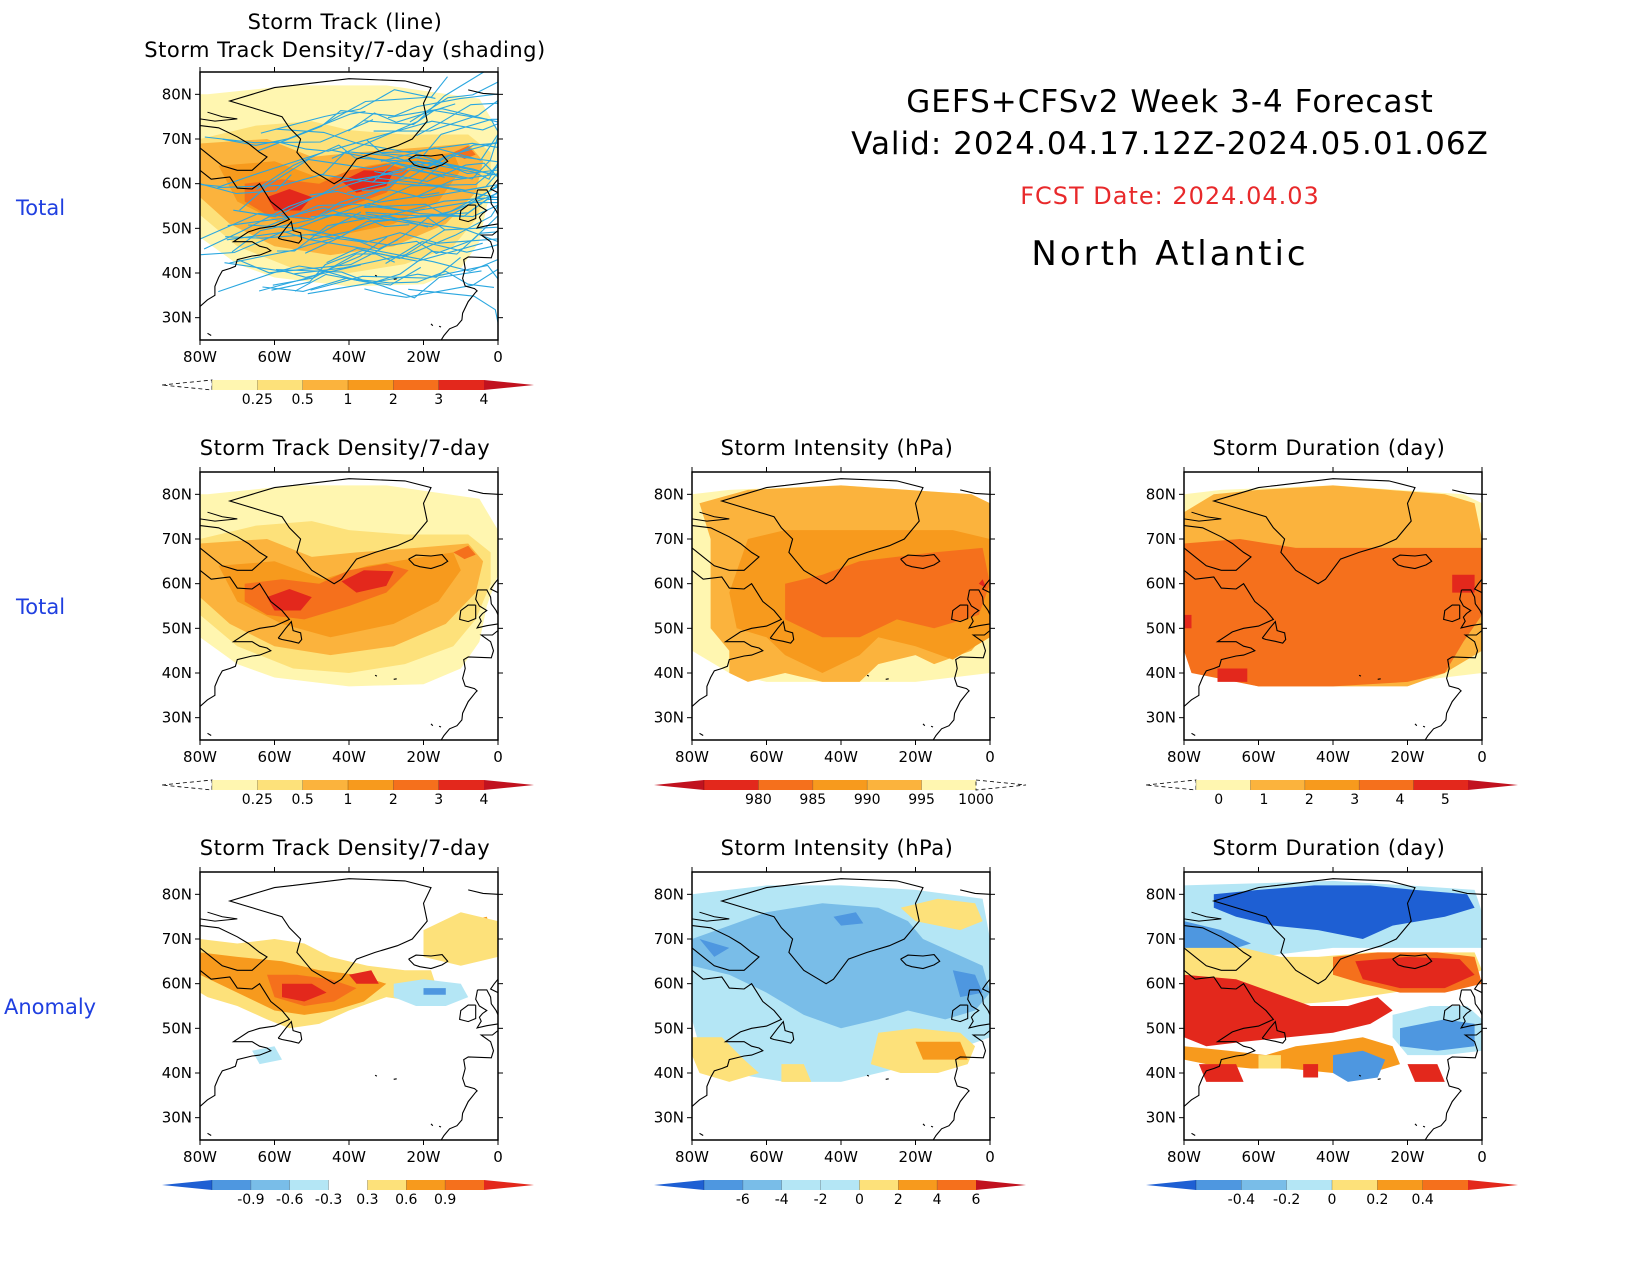 This screenshot has height=1275, width=1650. What do you see at coordinates (669, 584) in the screenshot?
I see `lat-tick-label: 60N` at bounding box center [669, 584].